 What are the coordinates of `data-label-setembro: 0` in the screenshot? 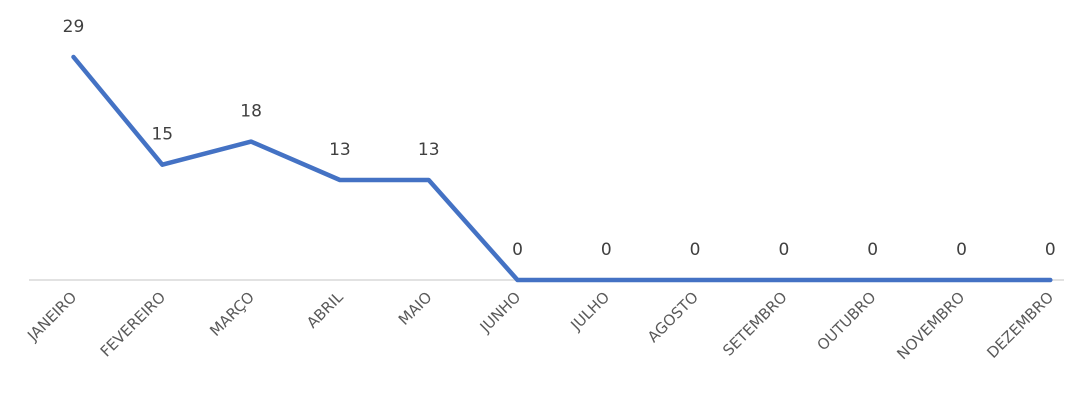 It's located at (783, 250).